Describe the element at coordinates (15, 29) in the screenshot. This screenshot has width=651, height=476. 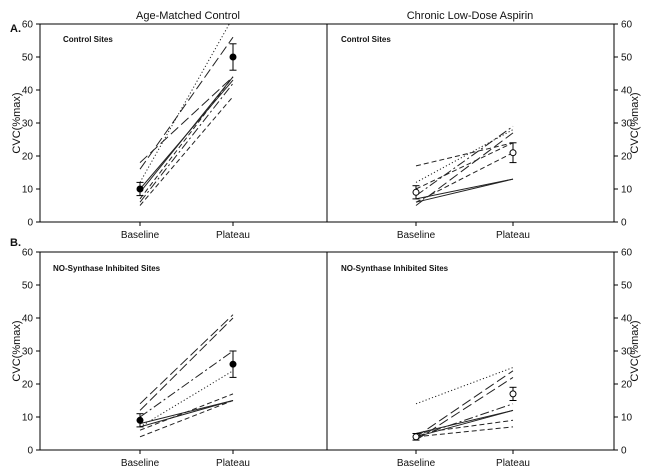
I see `panel-letter-a: A.` at that location.